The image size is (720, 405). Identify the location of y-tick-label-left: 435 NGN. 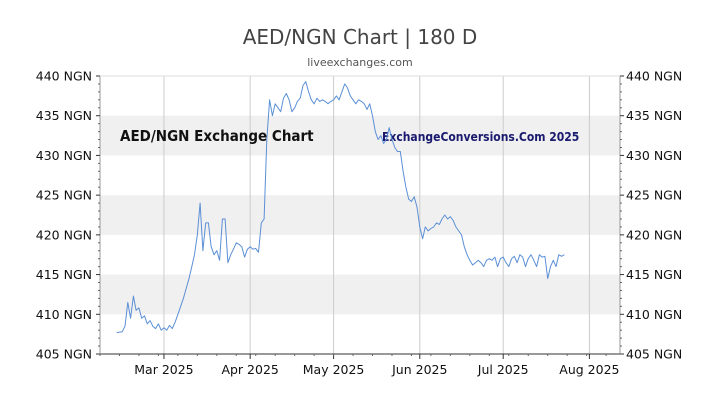
(64, 115).